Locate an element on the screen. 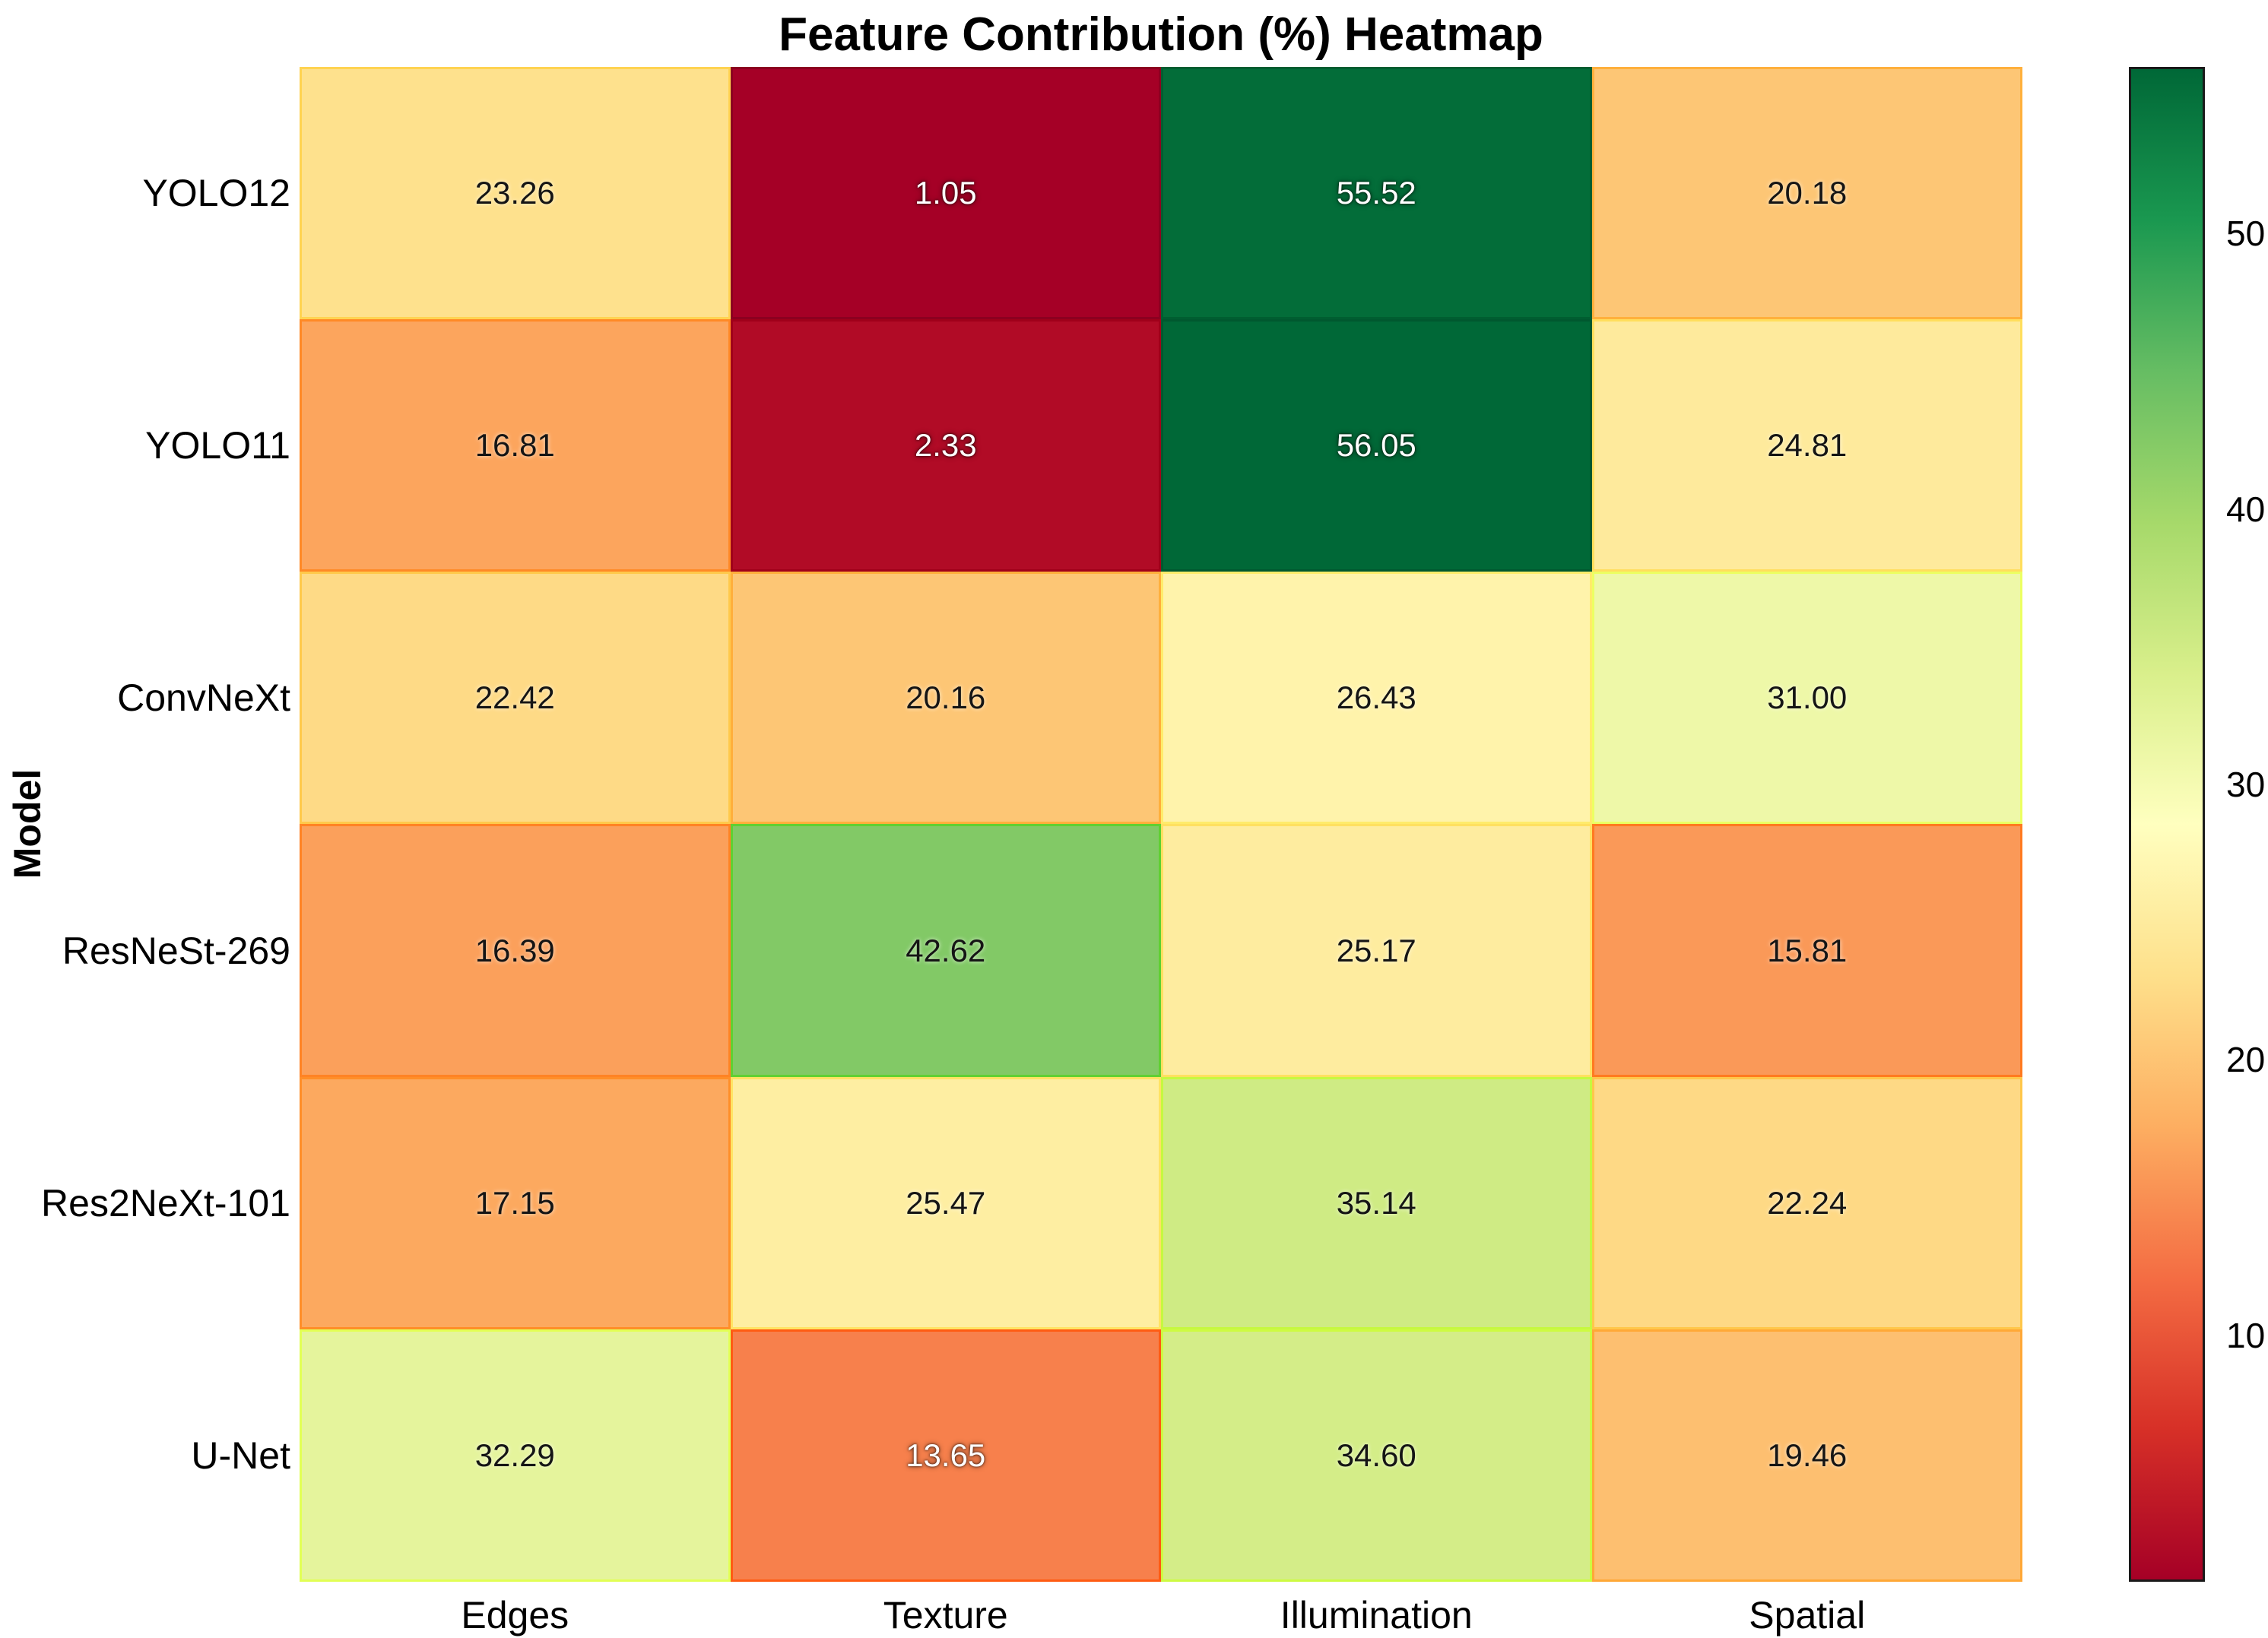  cell-value: 20.18 is located at coordinates (1807, 193).